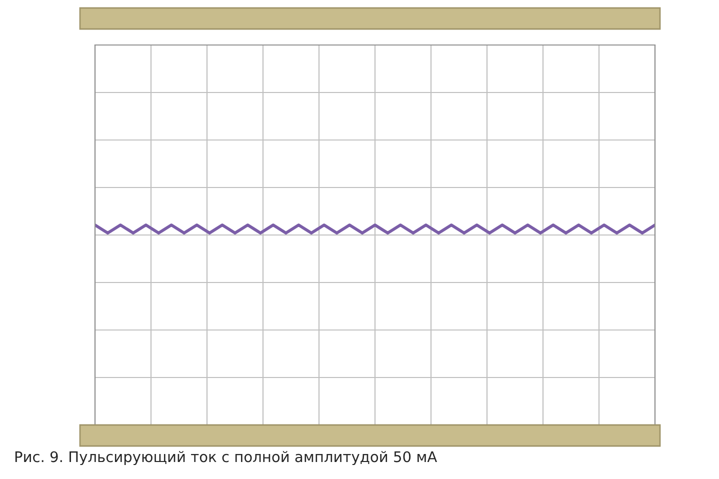 Image resolution: width=719 pixels, height=479 pixels. I want to click on text: Рис. 9. Пульсирующий ток с полной амплитудой 50 мА, so click(226, 458).